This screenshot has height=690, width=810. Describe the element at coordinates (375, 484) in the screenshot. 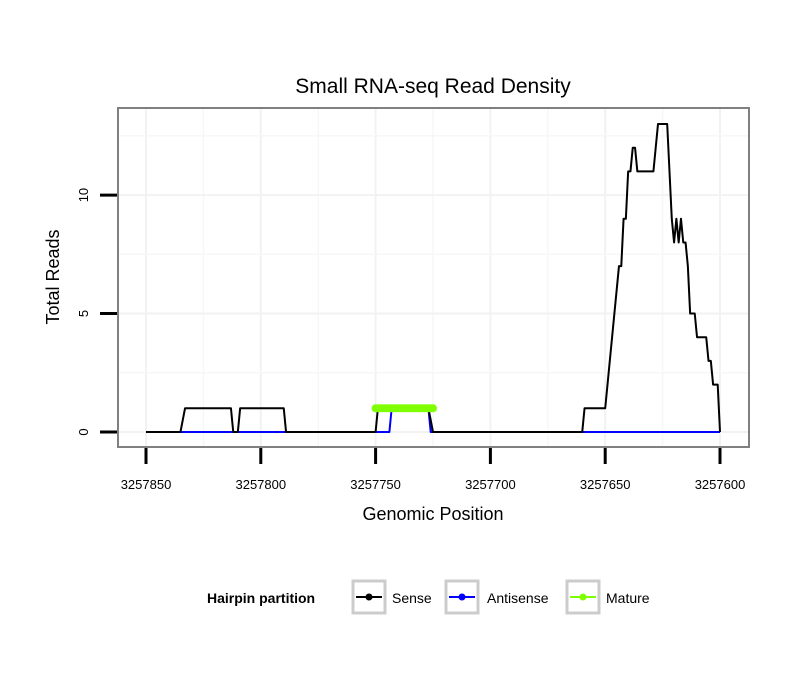

I see `x-tick-label: 3257750` at that location.